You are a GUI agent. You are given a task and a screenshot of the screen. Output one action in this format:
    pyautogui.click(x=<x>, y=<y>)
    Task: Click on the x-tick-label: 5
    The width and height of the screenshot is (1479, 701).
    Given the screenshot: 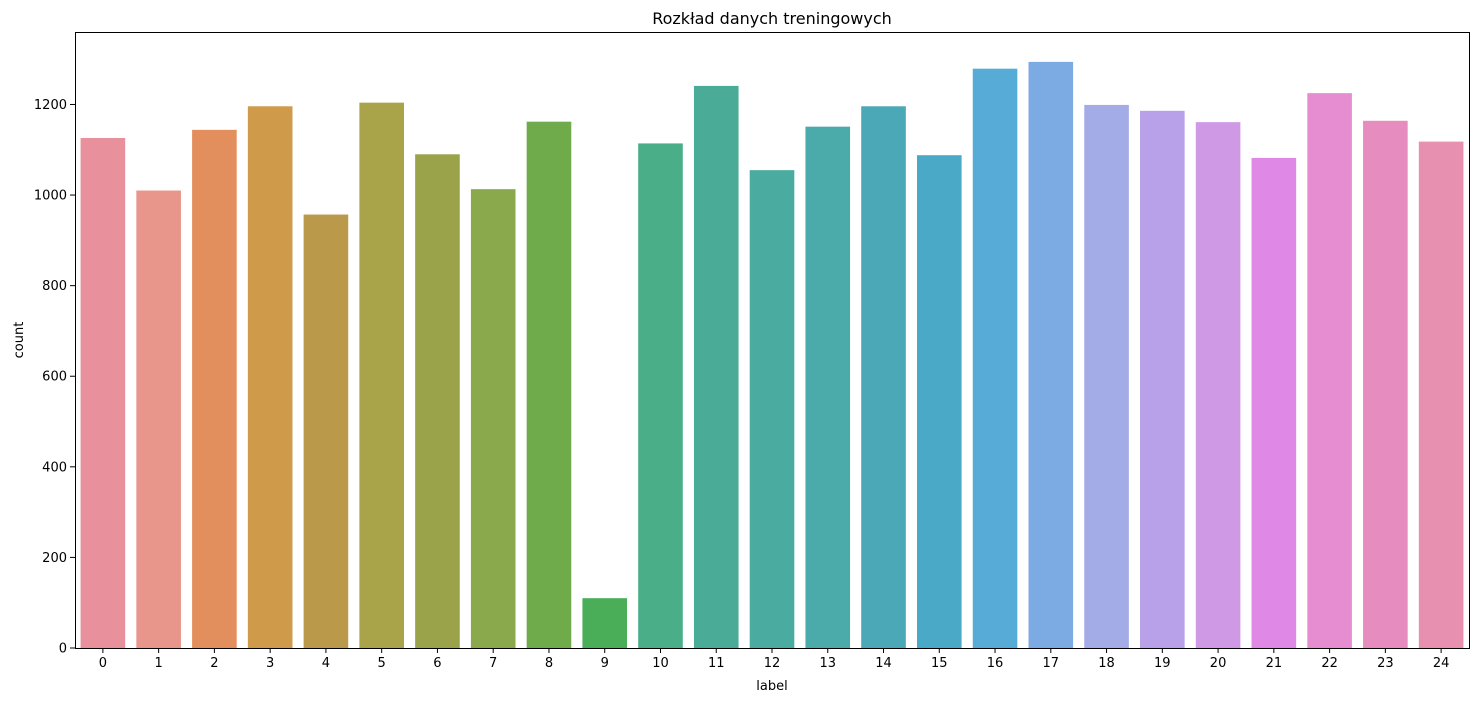 What is the action you would take?
    pyautogui.click(x=382, y=663)
    